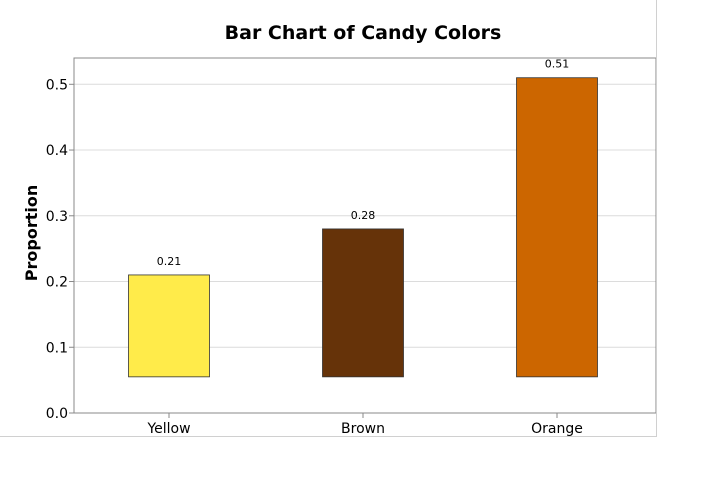  I want to click on data-label: 0.51, so click(557, 64).